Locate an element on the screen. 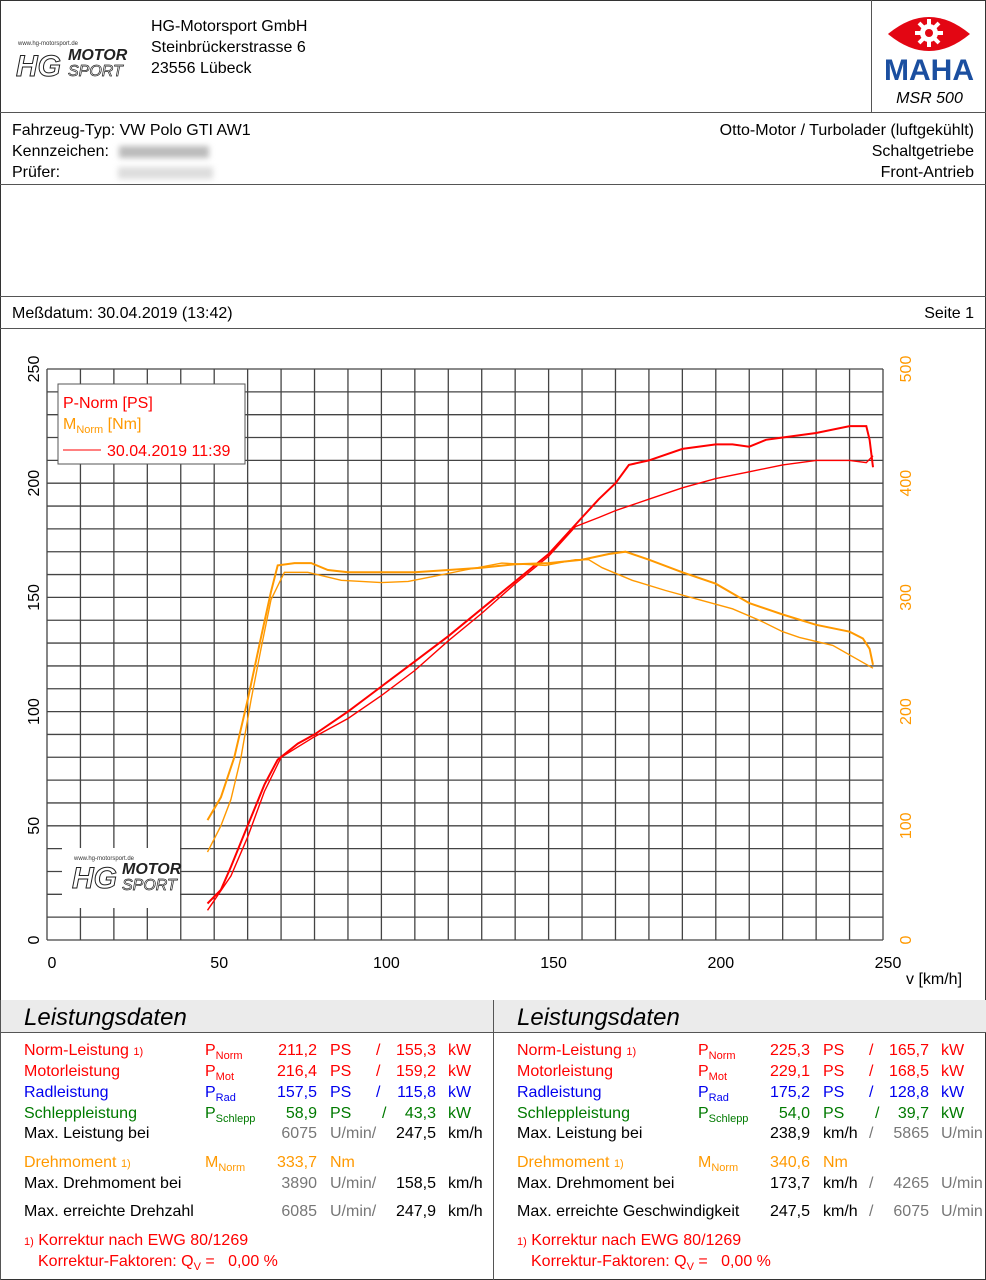 The height and width of the screenshot is (1280, 986). row-value-1: 229,1 is located at coordinates (789, 1071).